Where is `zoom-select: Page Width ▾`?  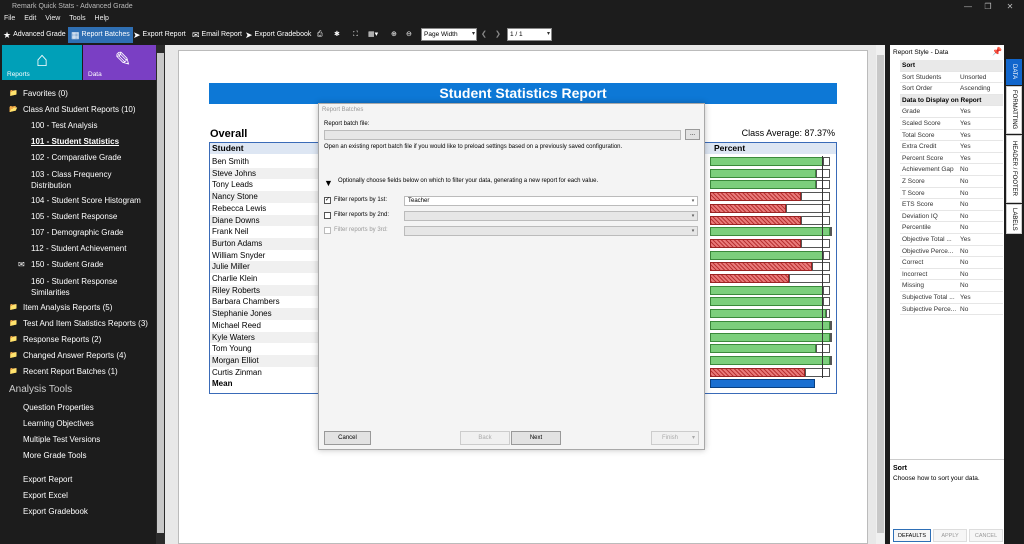
zoom-select: Page Width ▾ is located at coordinates (449, 34).